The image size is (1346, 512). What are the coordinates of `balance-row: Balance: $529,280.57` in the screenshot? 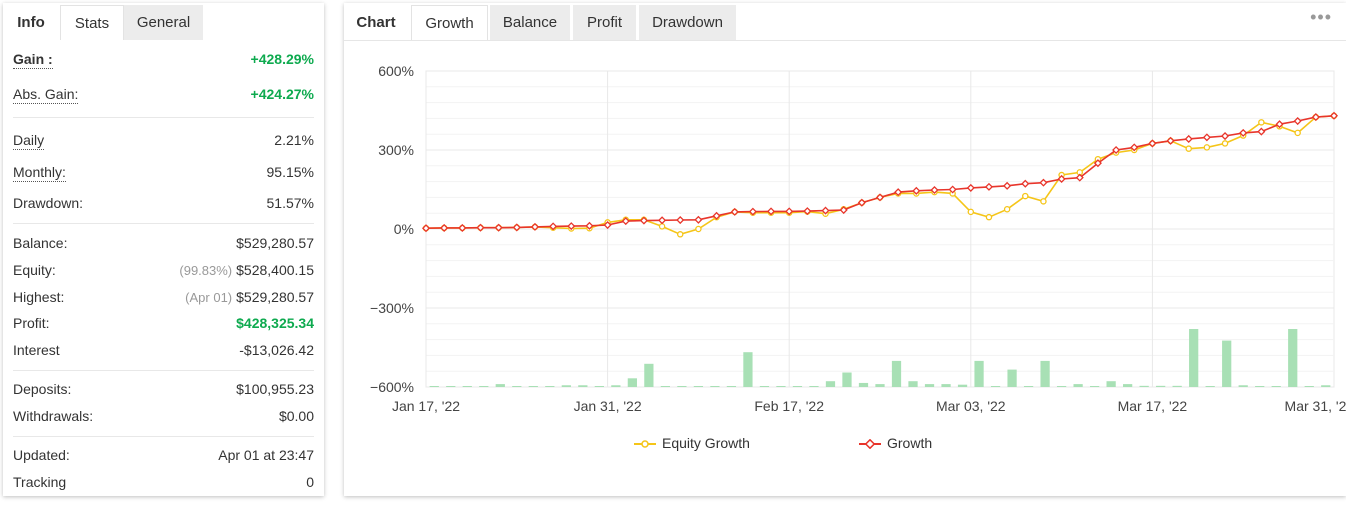 It's located at (163, 243).